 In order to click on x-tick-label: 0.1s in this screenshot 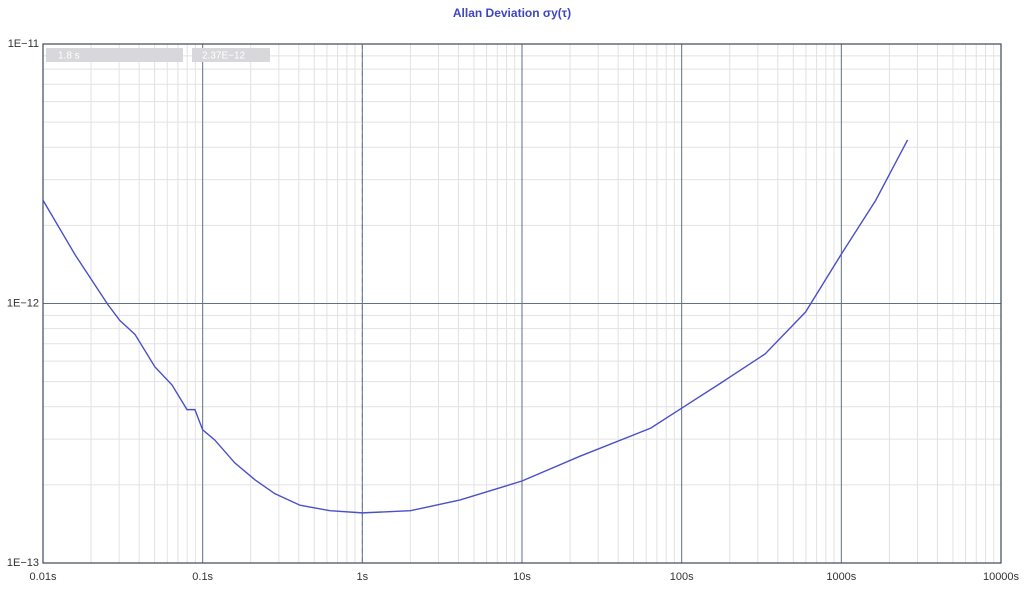, I will do `click(202, 577)`.